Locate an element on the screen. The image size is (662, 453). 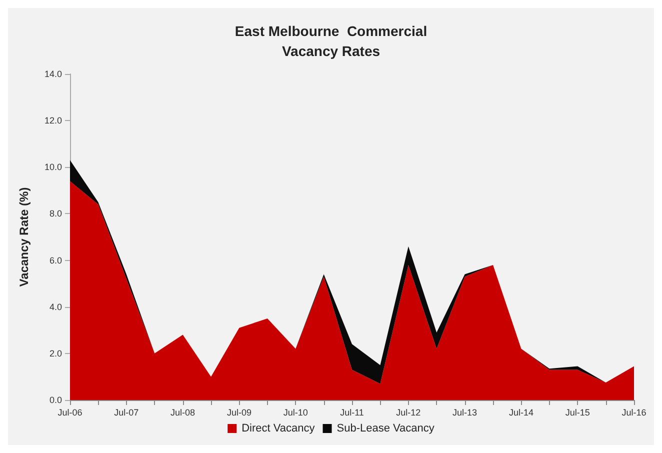
x-tick-label: Jul-16 is located at coordinates (634, 413).